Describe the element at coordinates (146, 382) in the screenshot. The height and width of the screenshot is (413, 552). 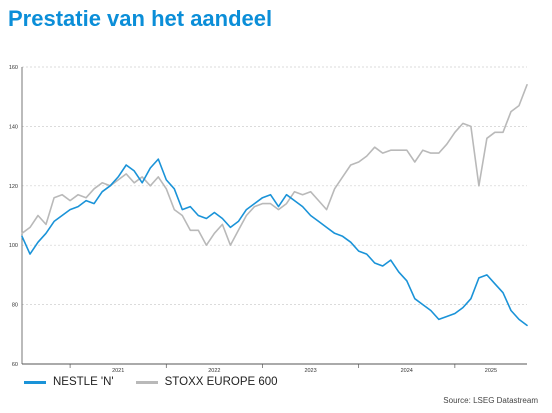
I see `legend-swatch-stoxx` at that location.